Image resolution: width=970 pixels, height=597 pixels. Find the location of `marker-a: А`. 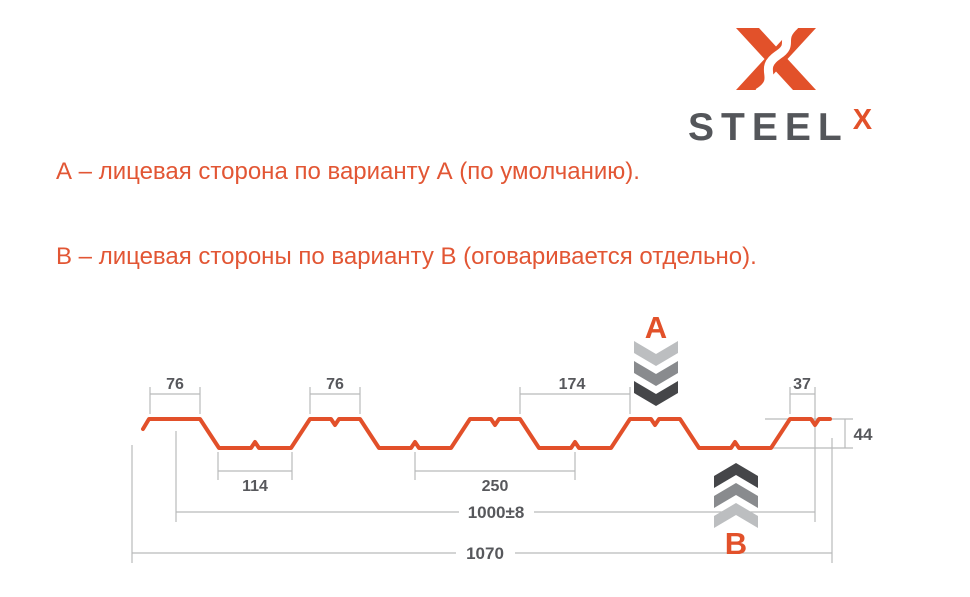

marker-a: А is located at coordinates (656, 358).